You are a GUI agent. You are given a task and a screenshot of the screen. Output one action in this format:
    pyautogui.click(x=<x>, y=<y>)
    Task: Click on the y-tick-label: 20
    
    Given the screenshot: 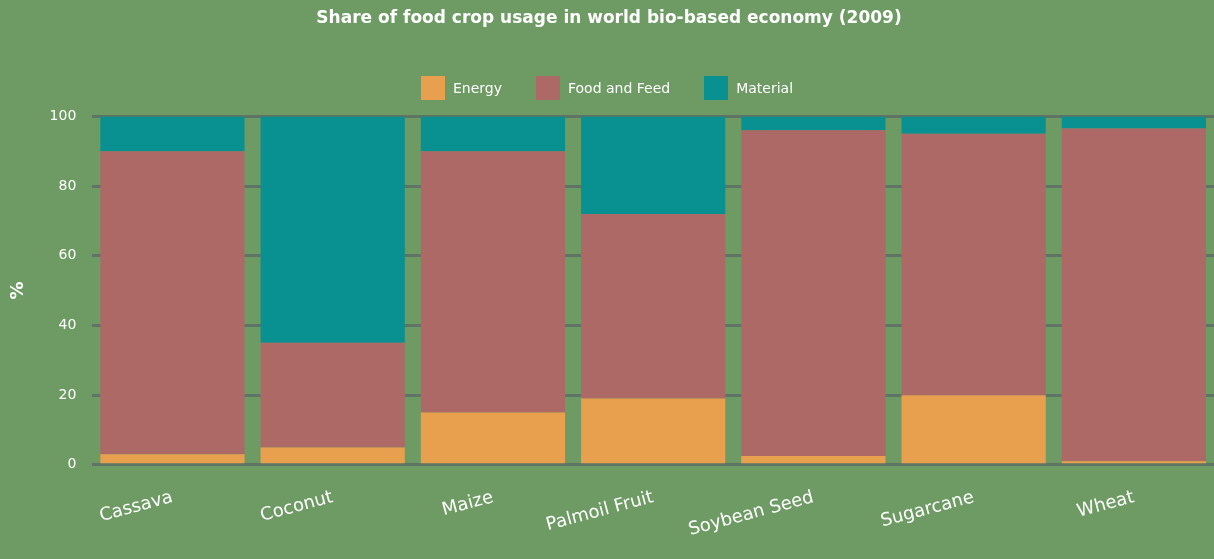 What is the action you would take?
    pyautogui.click(x=67, y=393)
    